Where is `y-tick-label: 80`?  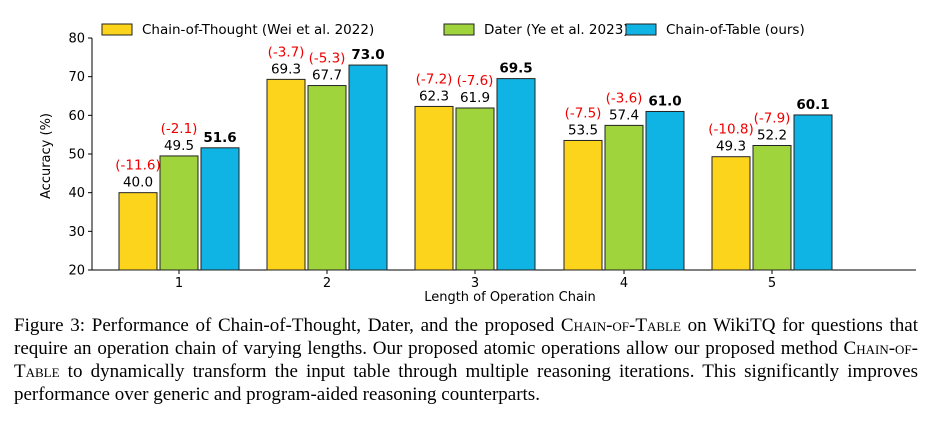
y-tick-label: 80 is located at coordinates (76, 39).